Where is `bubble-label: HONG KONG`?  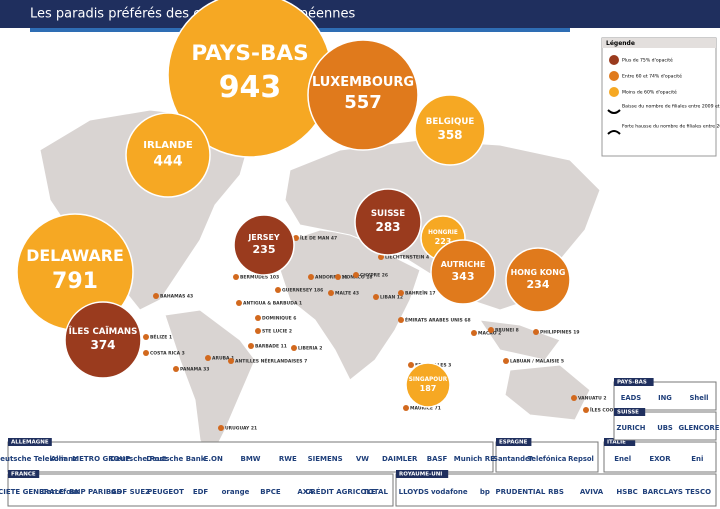 bubble-label: HONG KONG is located at coordinates (538, 272).